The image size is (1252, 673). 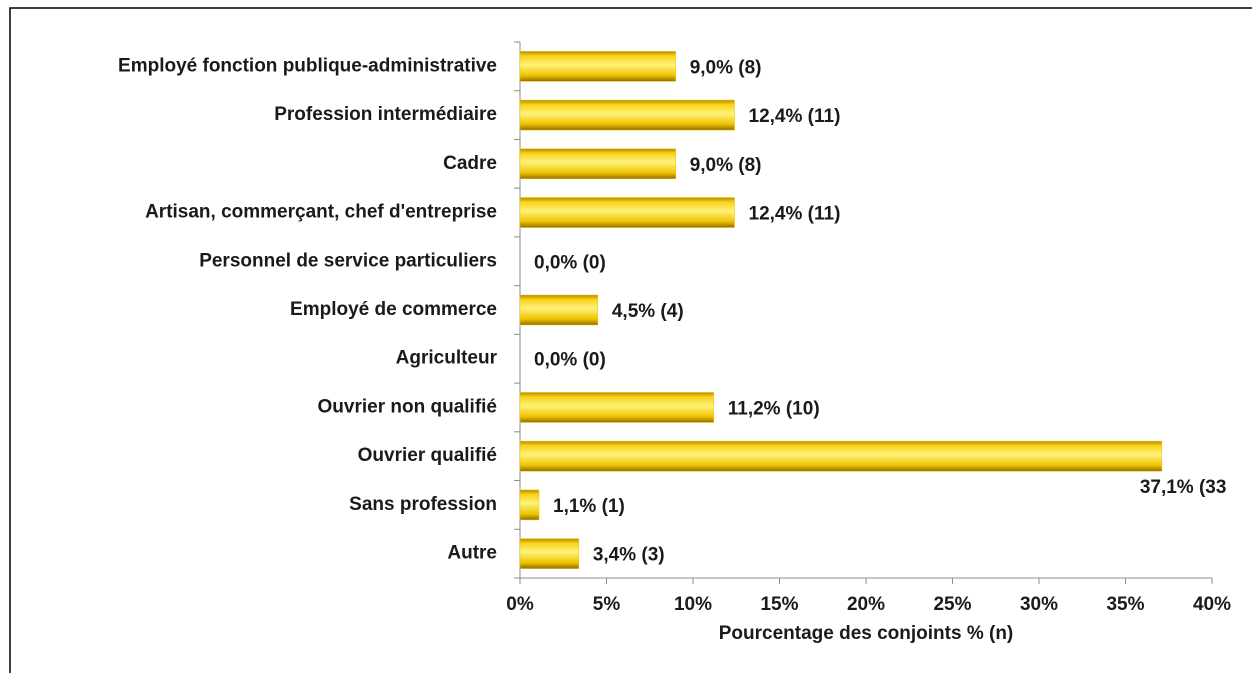 I want to click on x-tick-label: 30%, so click(x=1039, y=604).